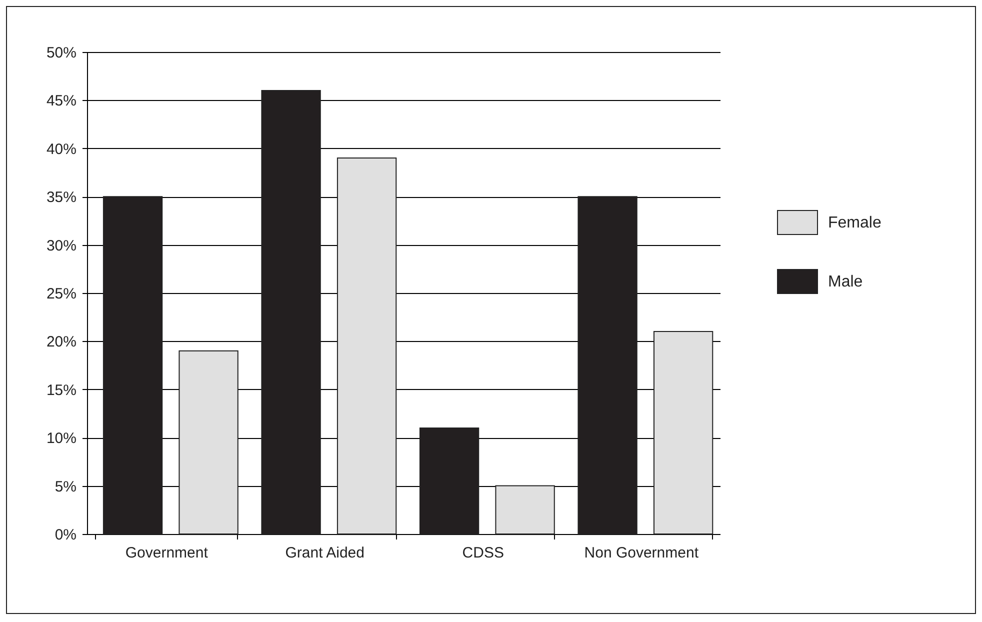 The image size is (982, 622). Describe the element at coordinates (324, 553) in the screenshot. I see `x-tick-label: Grant Aided` at that location.